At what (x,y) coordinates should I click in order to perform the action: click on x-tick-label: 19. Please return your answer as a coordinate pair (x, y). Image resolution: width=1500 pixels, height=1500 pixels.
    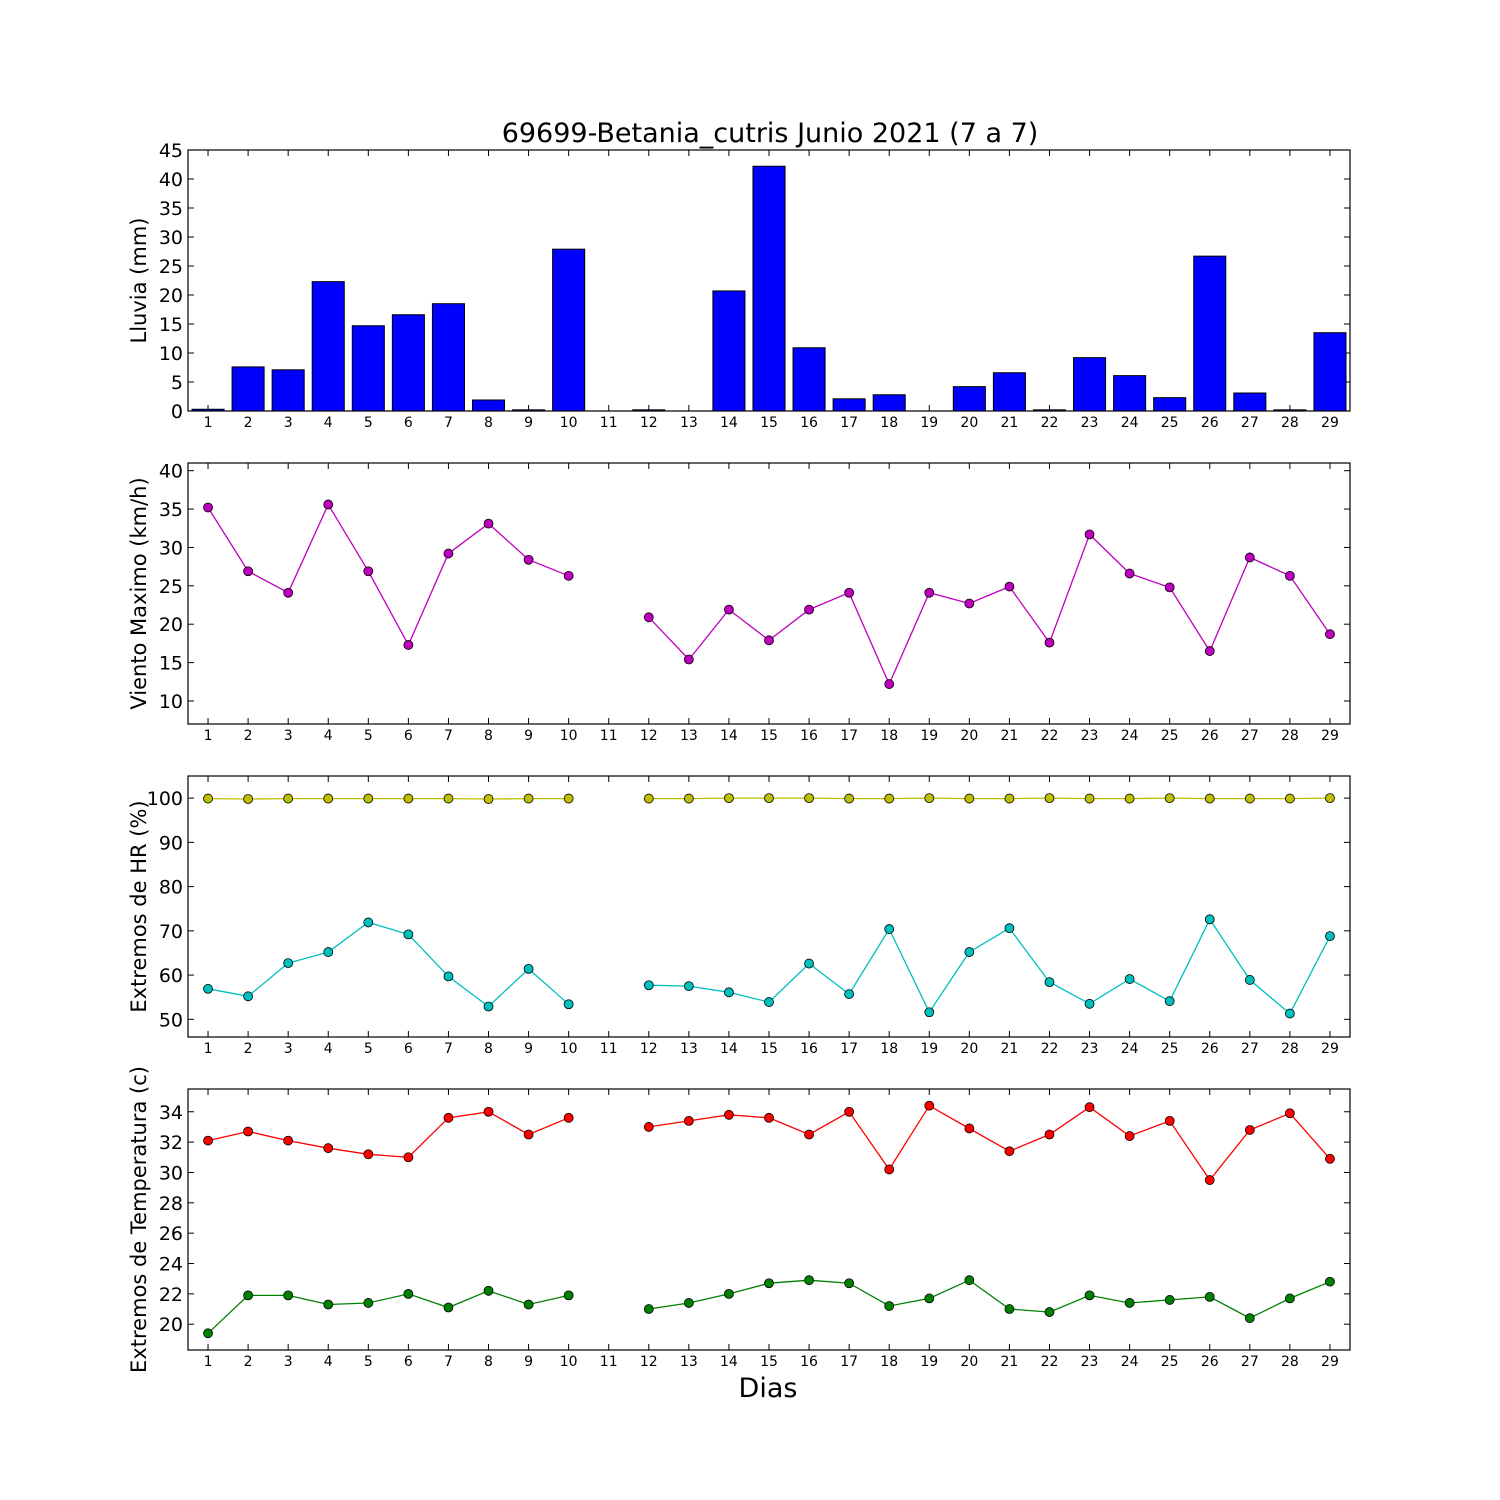
    Looking at the image, I should click on (929, 736).